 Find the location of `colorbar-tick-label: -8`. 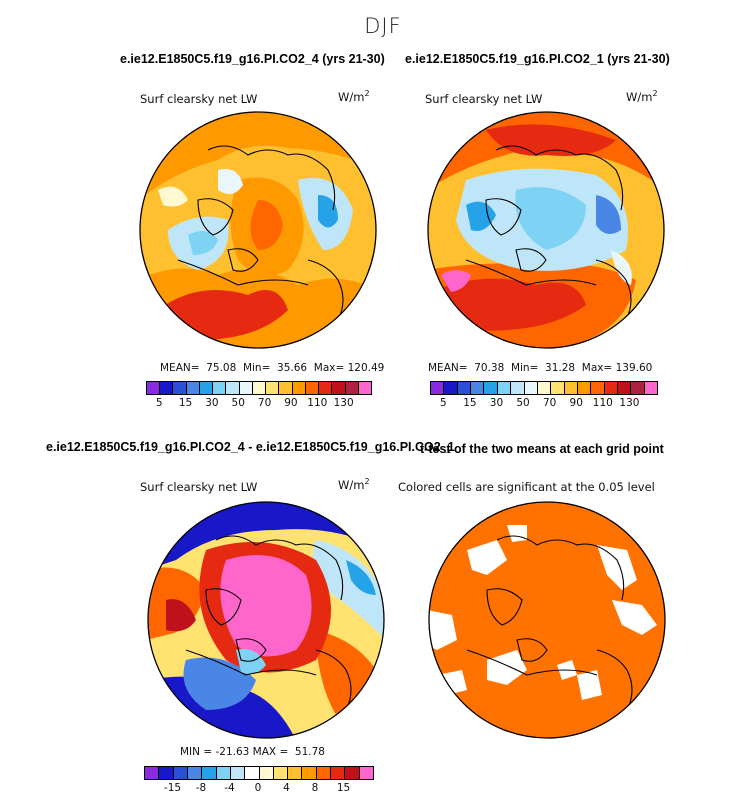

colorbar-tick-label: -8 is located at coordinates (201, 788).